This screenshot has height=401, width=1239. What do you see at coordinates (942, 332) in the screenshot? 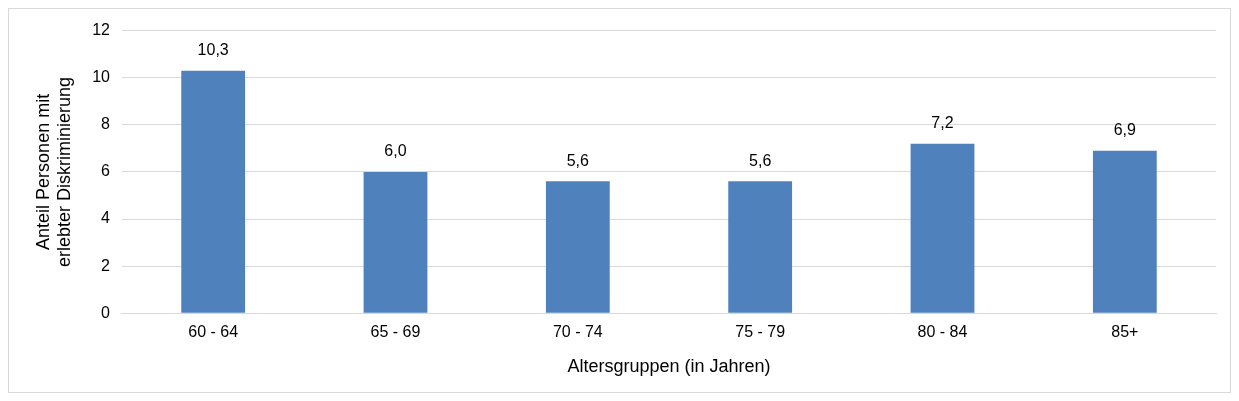
I see `x-tick-label: 80 - 84` at bounding box center [942, 332].